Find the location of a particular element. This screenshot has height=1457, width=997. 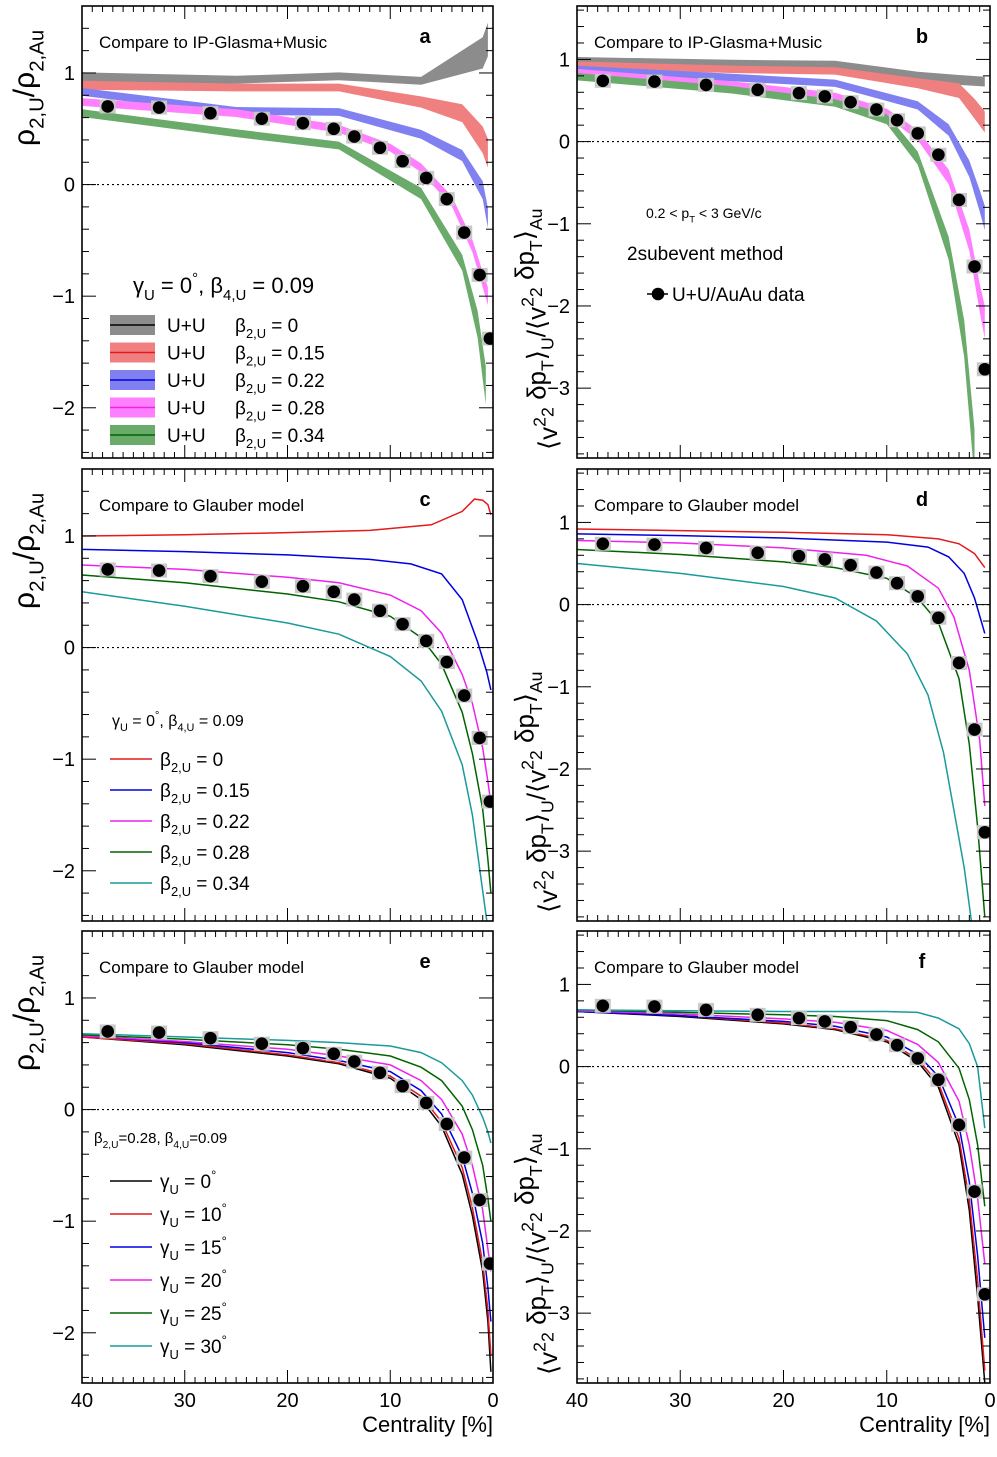

legend-label: β2,U = 0 is located at coordinates (266, 328).